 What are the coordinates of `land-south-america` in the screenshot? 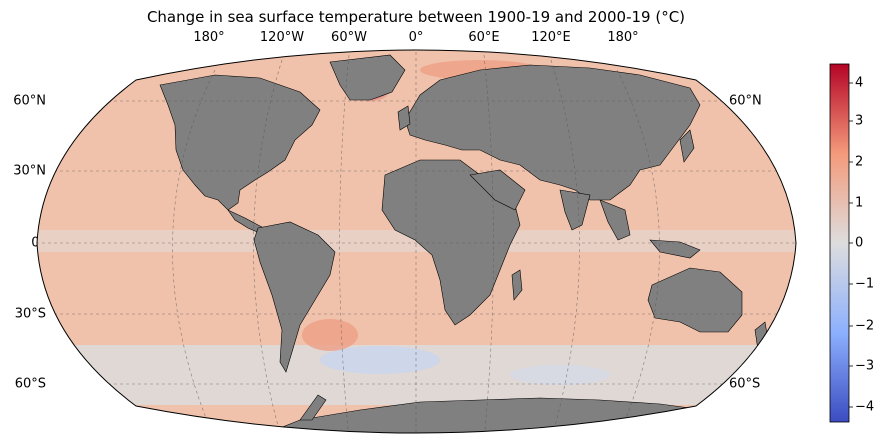 It's located at (294, 297).